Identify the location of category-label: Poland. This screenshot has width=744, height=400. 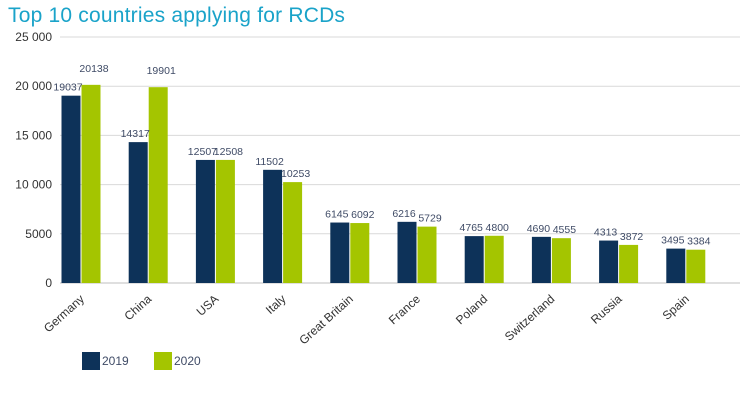
(471, 309).